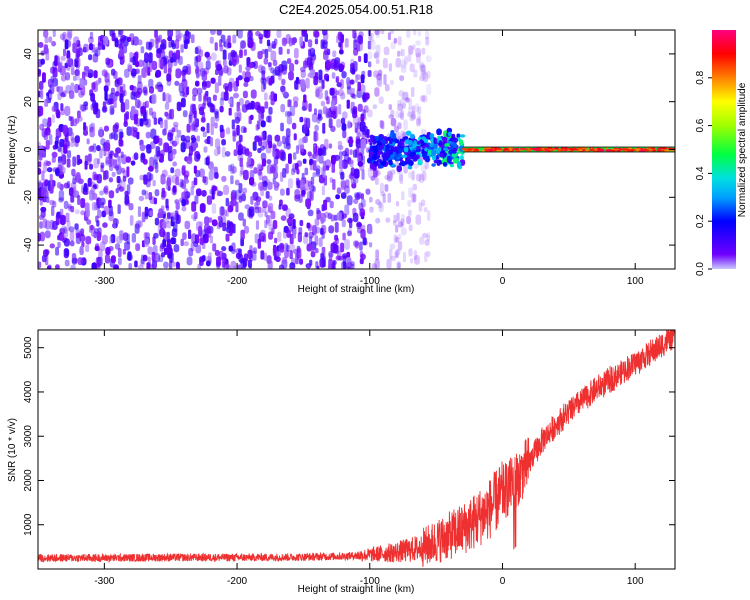  What do you see at coordinates (104, 581) in the screenshot?
I see `x-tick-label: -300` at bounding box center [104, 581].